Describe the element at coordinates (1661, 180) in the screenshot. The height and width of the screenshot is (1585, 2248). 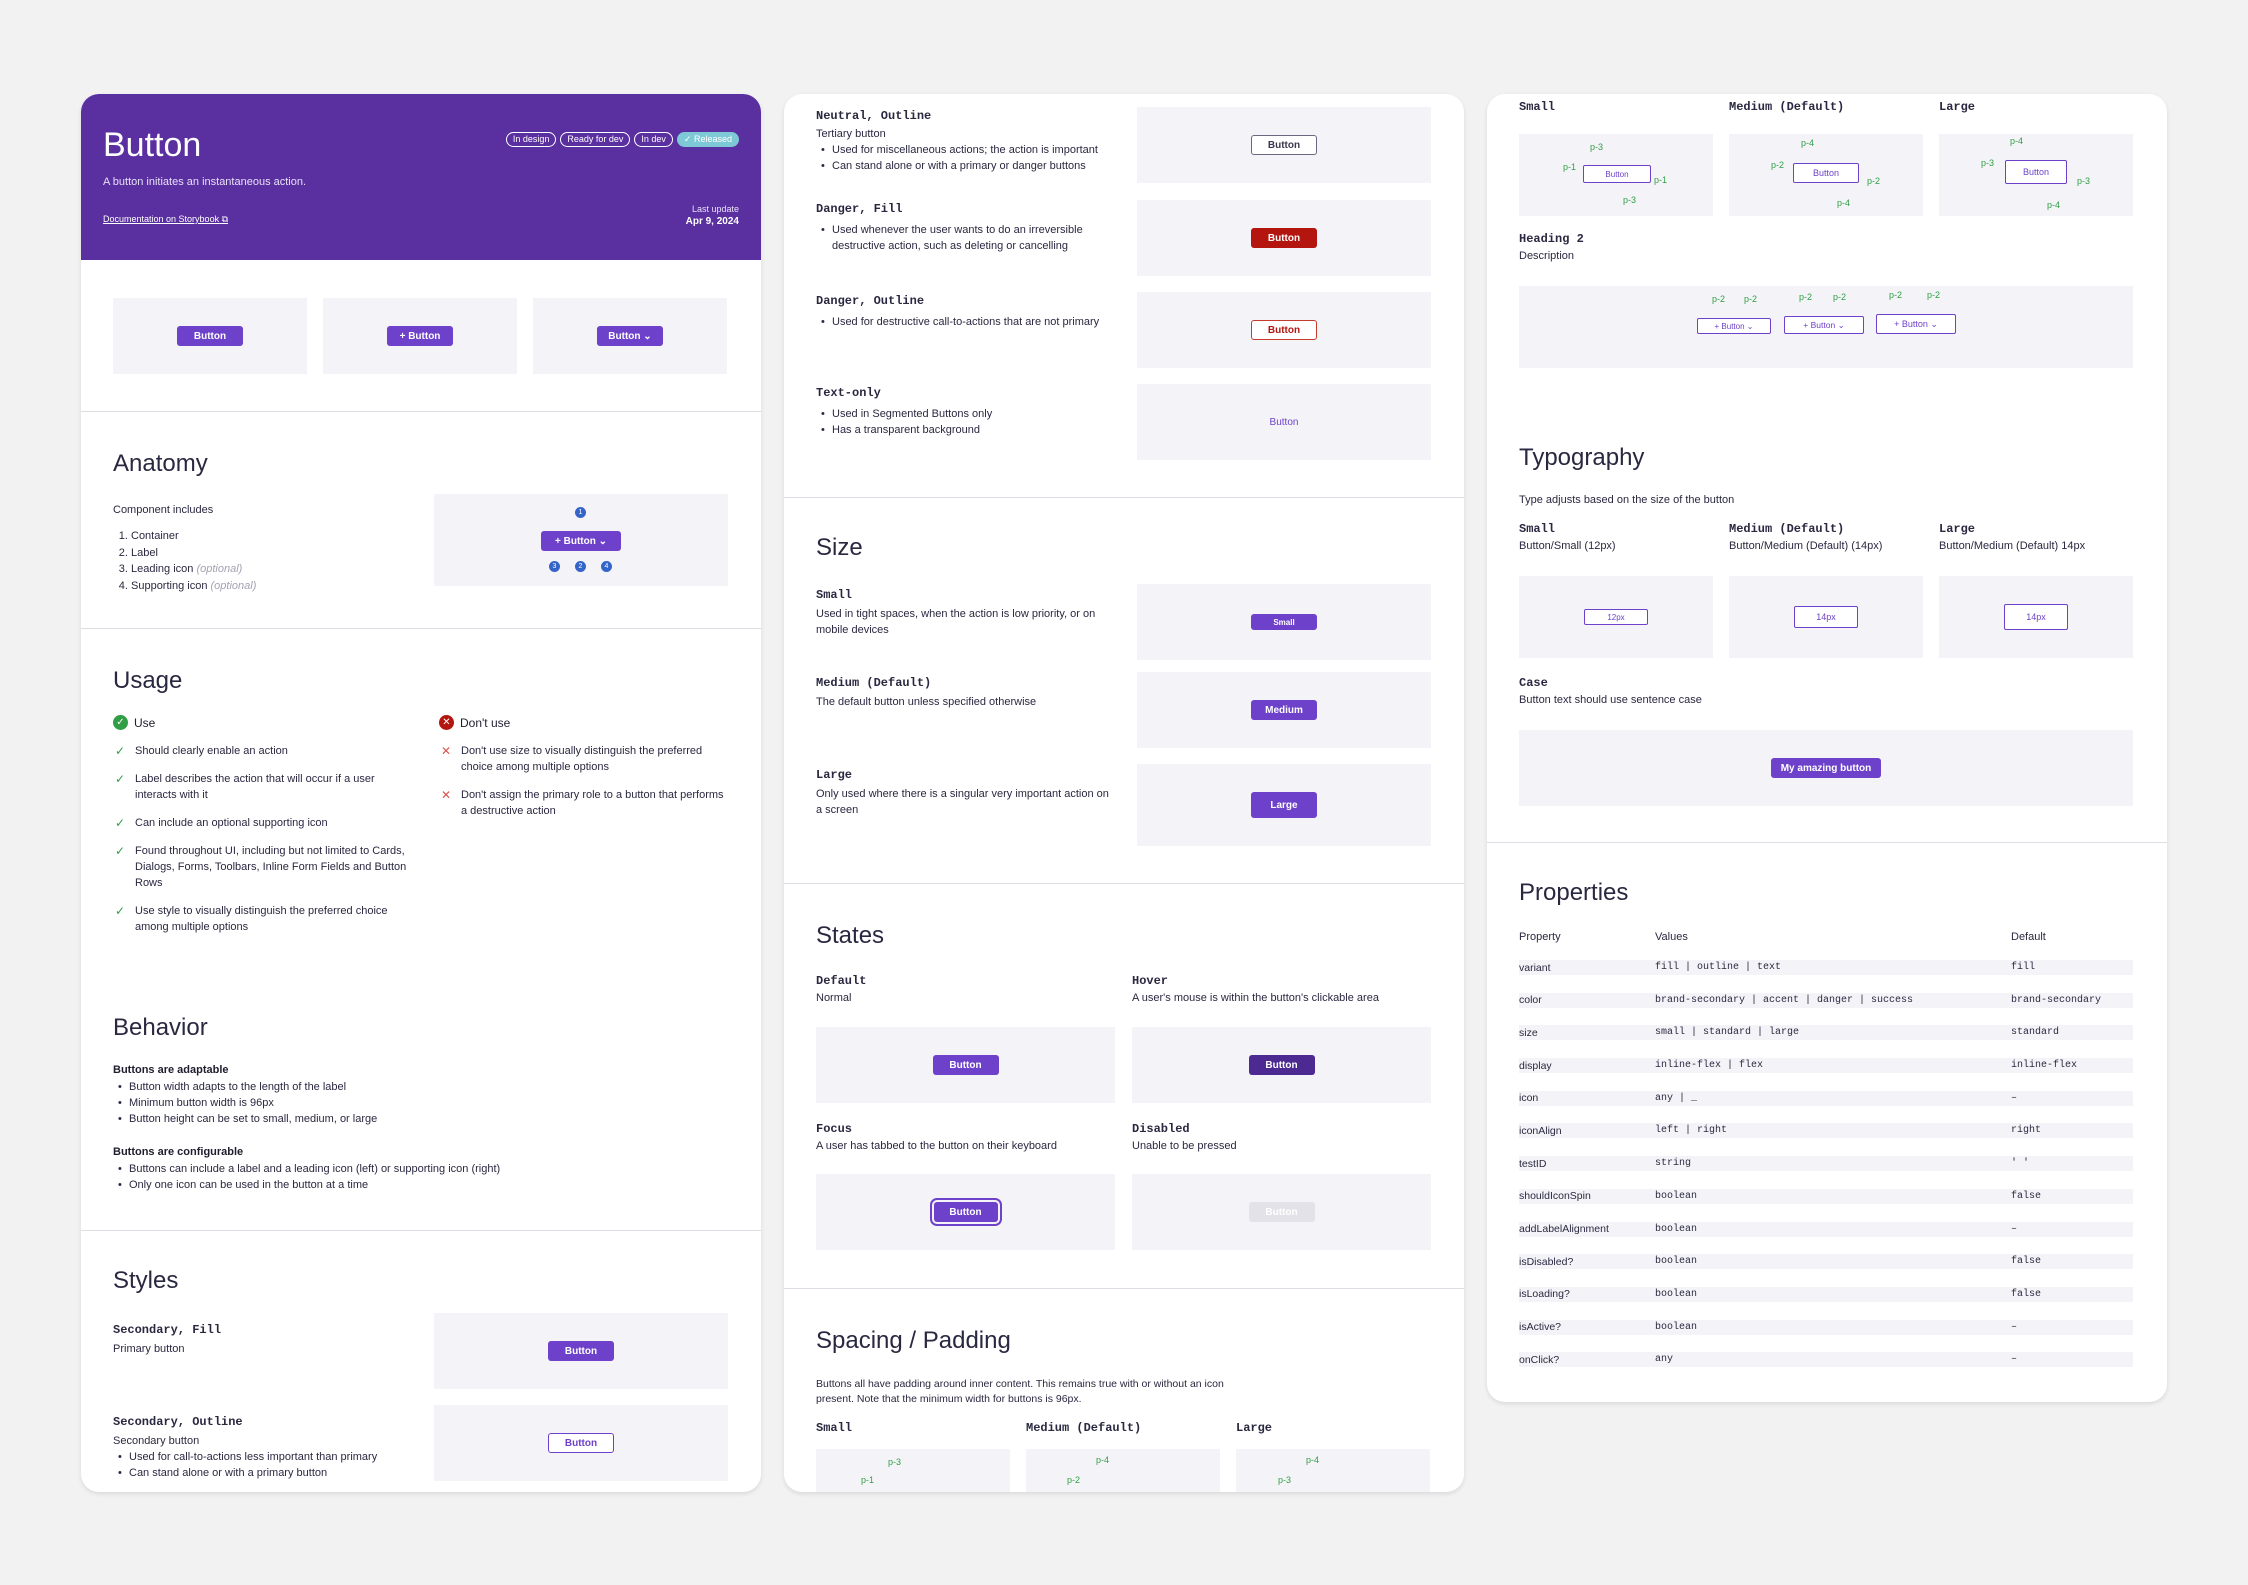
I see `padding-label: p-1` at that location.